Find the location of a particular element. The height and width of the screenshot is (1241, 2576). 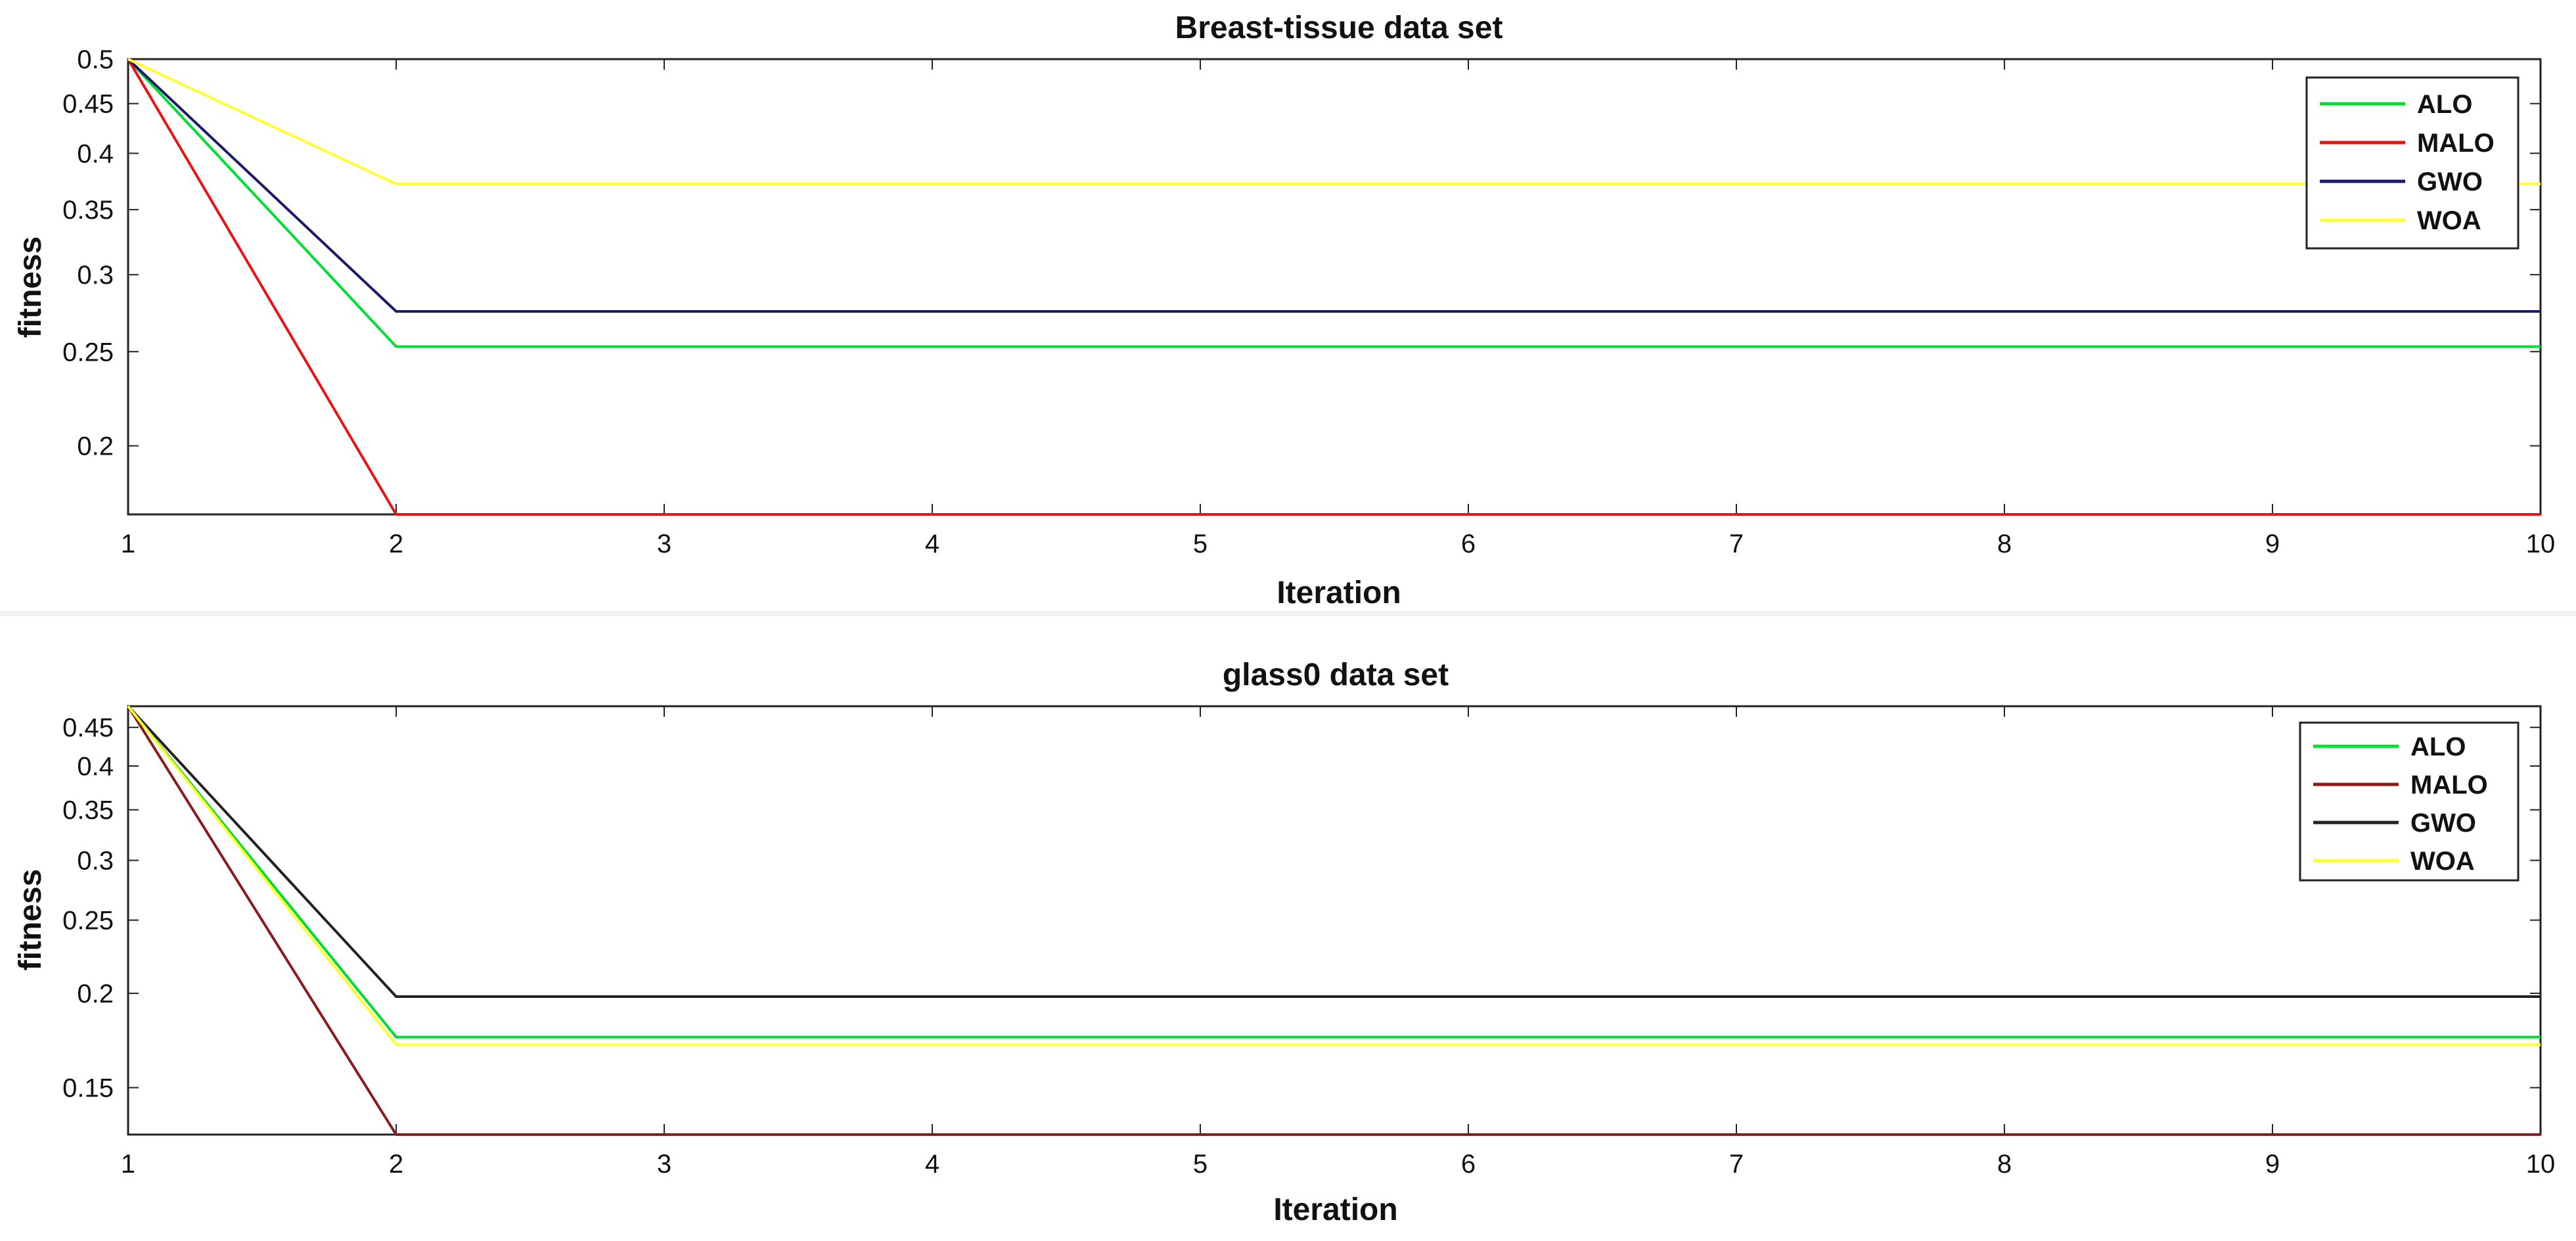

y-tick-label: 0.5 is located at coordinates (95, 60).